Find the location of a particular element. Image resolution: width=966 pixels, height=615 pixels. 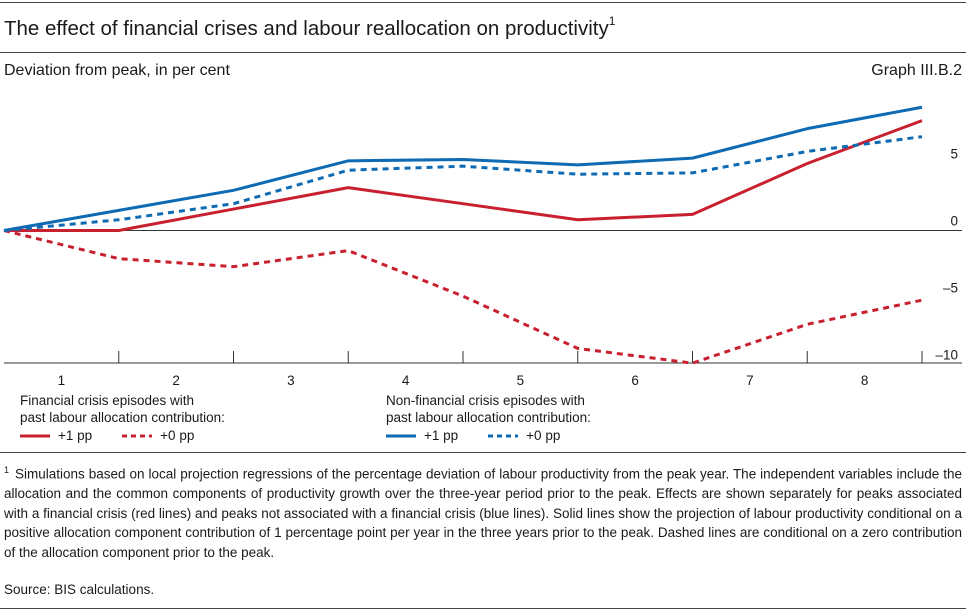

x-tick-label: 7 is located at coordinates (750, 380).